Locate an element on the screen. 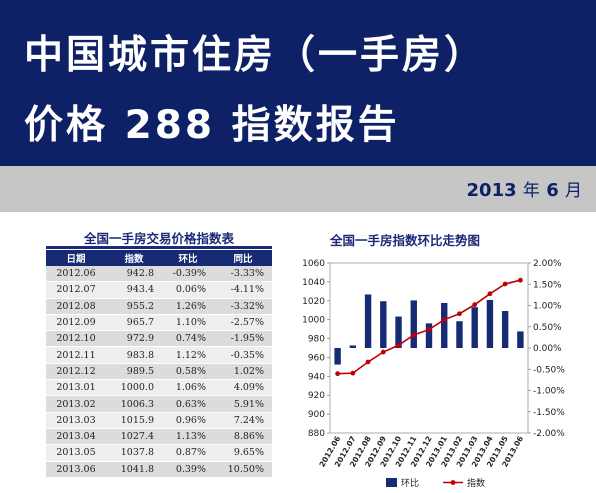  table-row: 2013.06 1041.8 0.39% 10.50% is located at coordinates (159, 469).